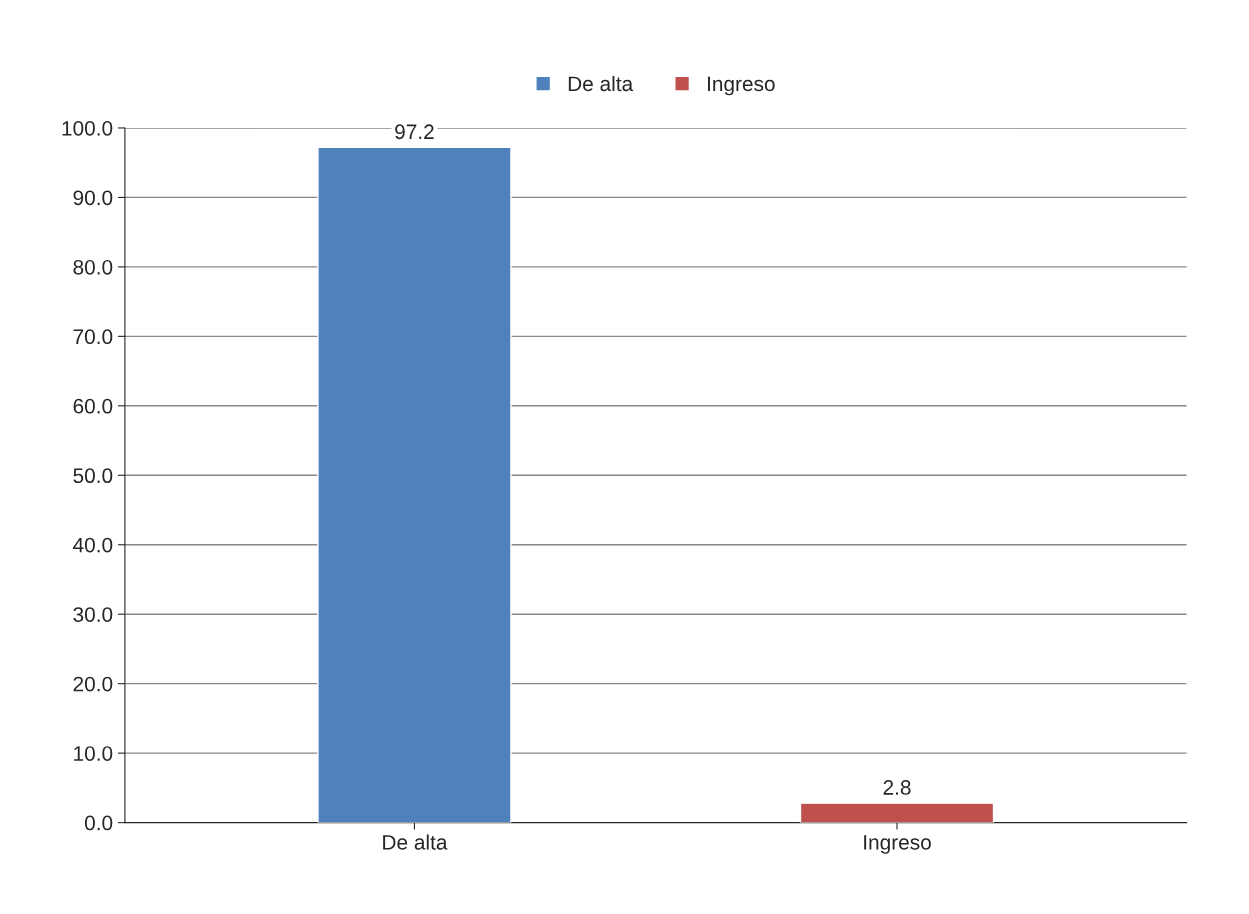 The height and width of the screenshot is (914, 1249). What do you see at coordinates (93, 753) in the screenshot?
I see `y-tick-label: 10.0` at bounding box center [93, 753].